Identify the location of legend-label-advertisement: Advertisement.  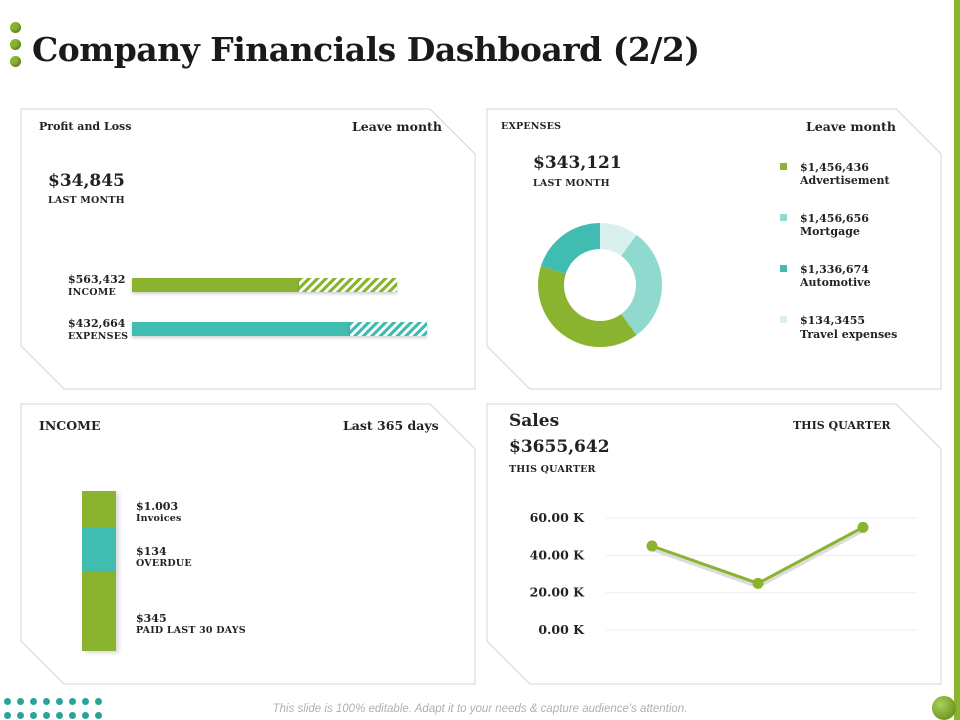
(845, 180).